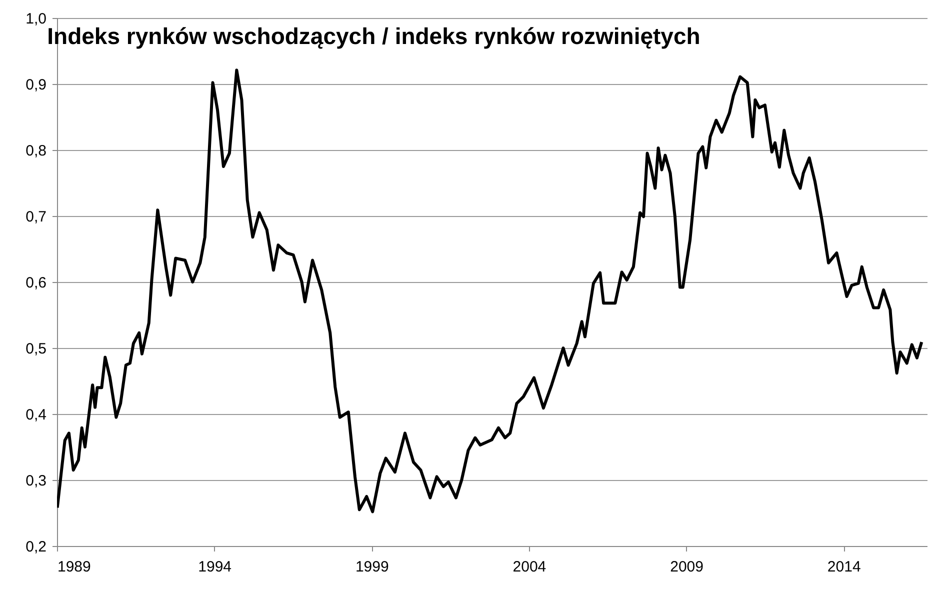  Describe the element at coordinates (36, 85) in the screenshot. I see `y-tick-label: 0,9` at that location.